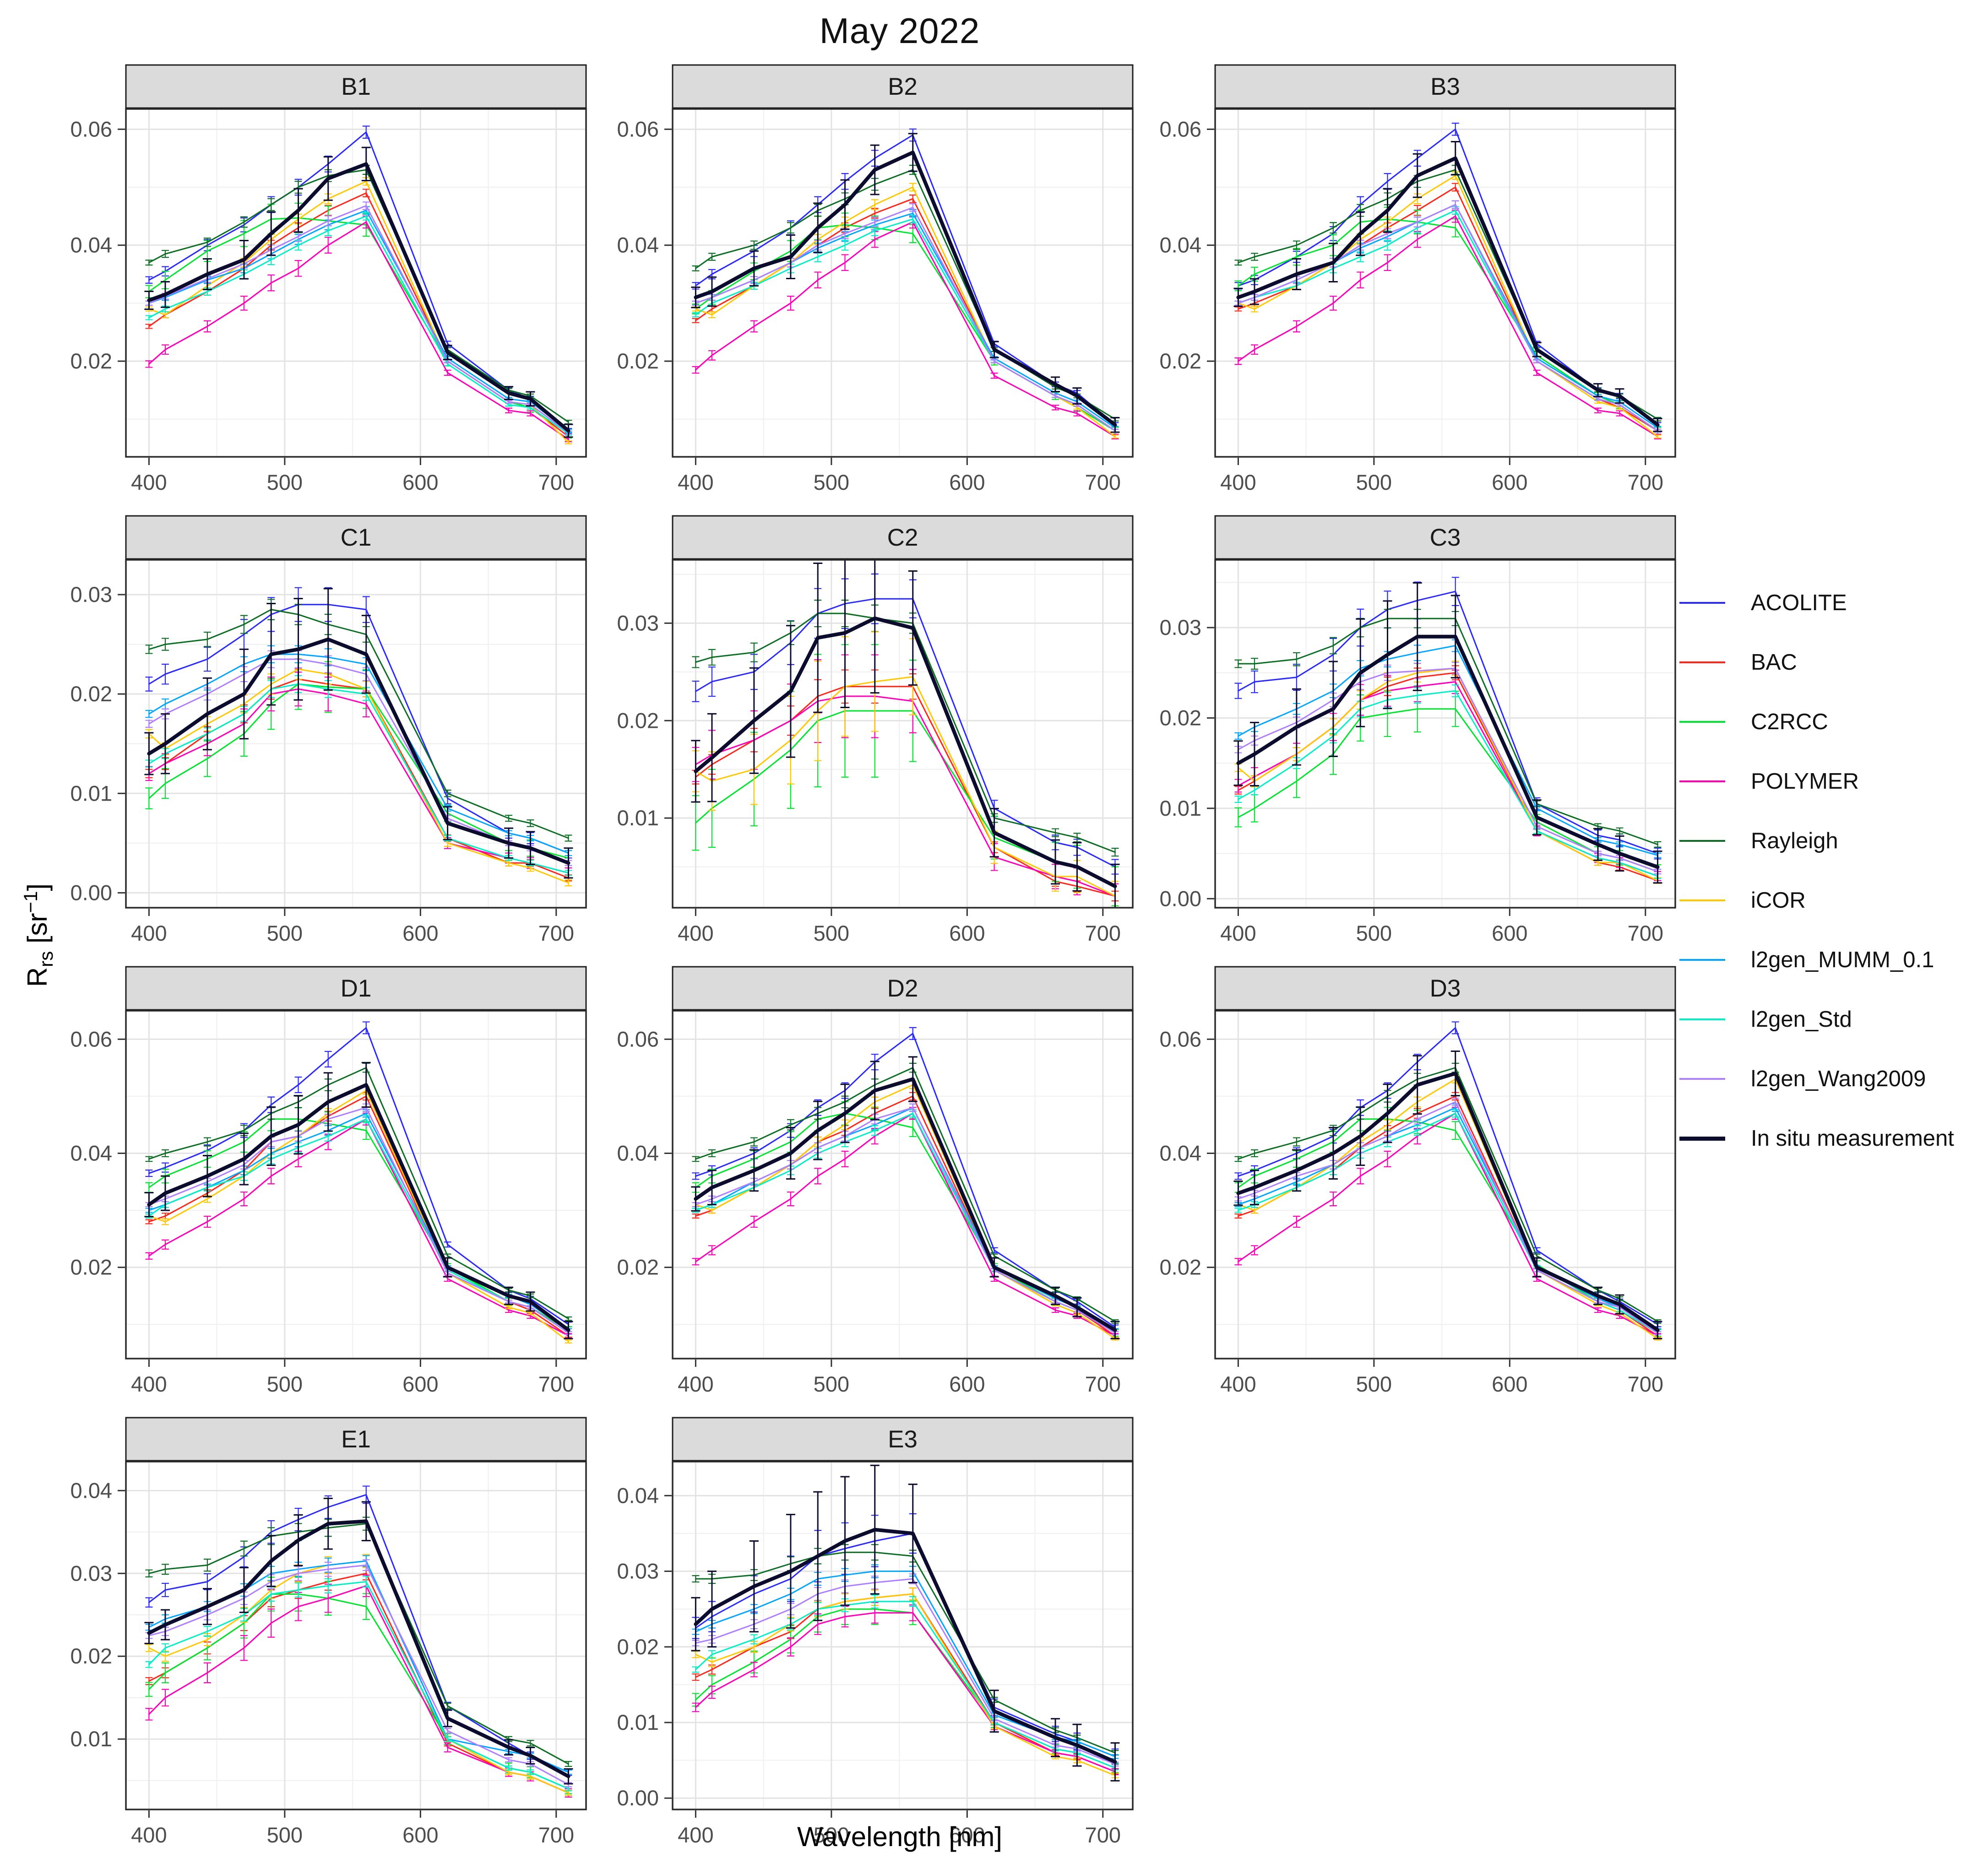  Describe the element at coordinates (1799, 602) in the screenshot. I see `legend-label: ACOLITE` at that location.